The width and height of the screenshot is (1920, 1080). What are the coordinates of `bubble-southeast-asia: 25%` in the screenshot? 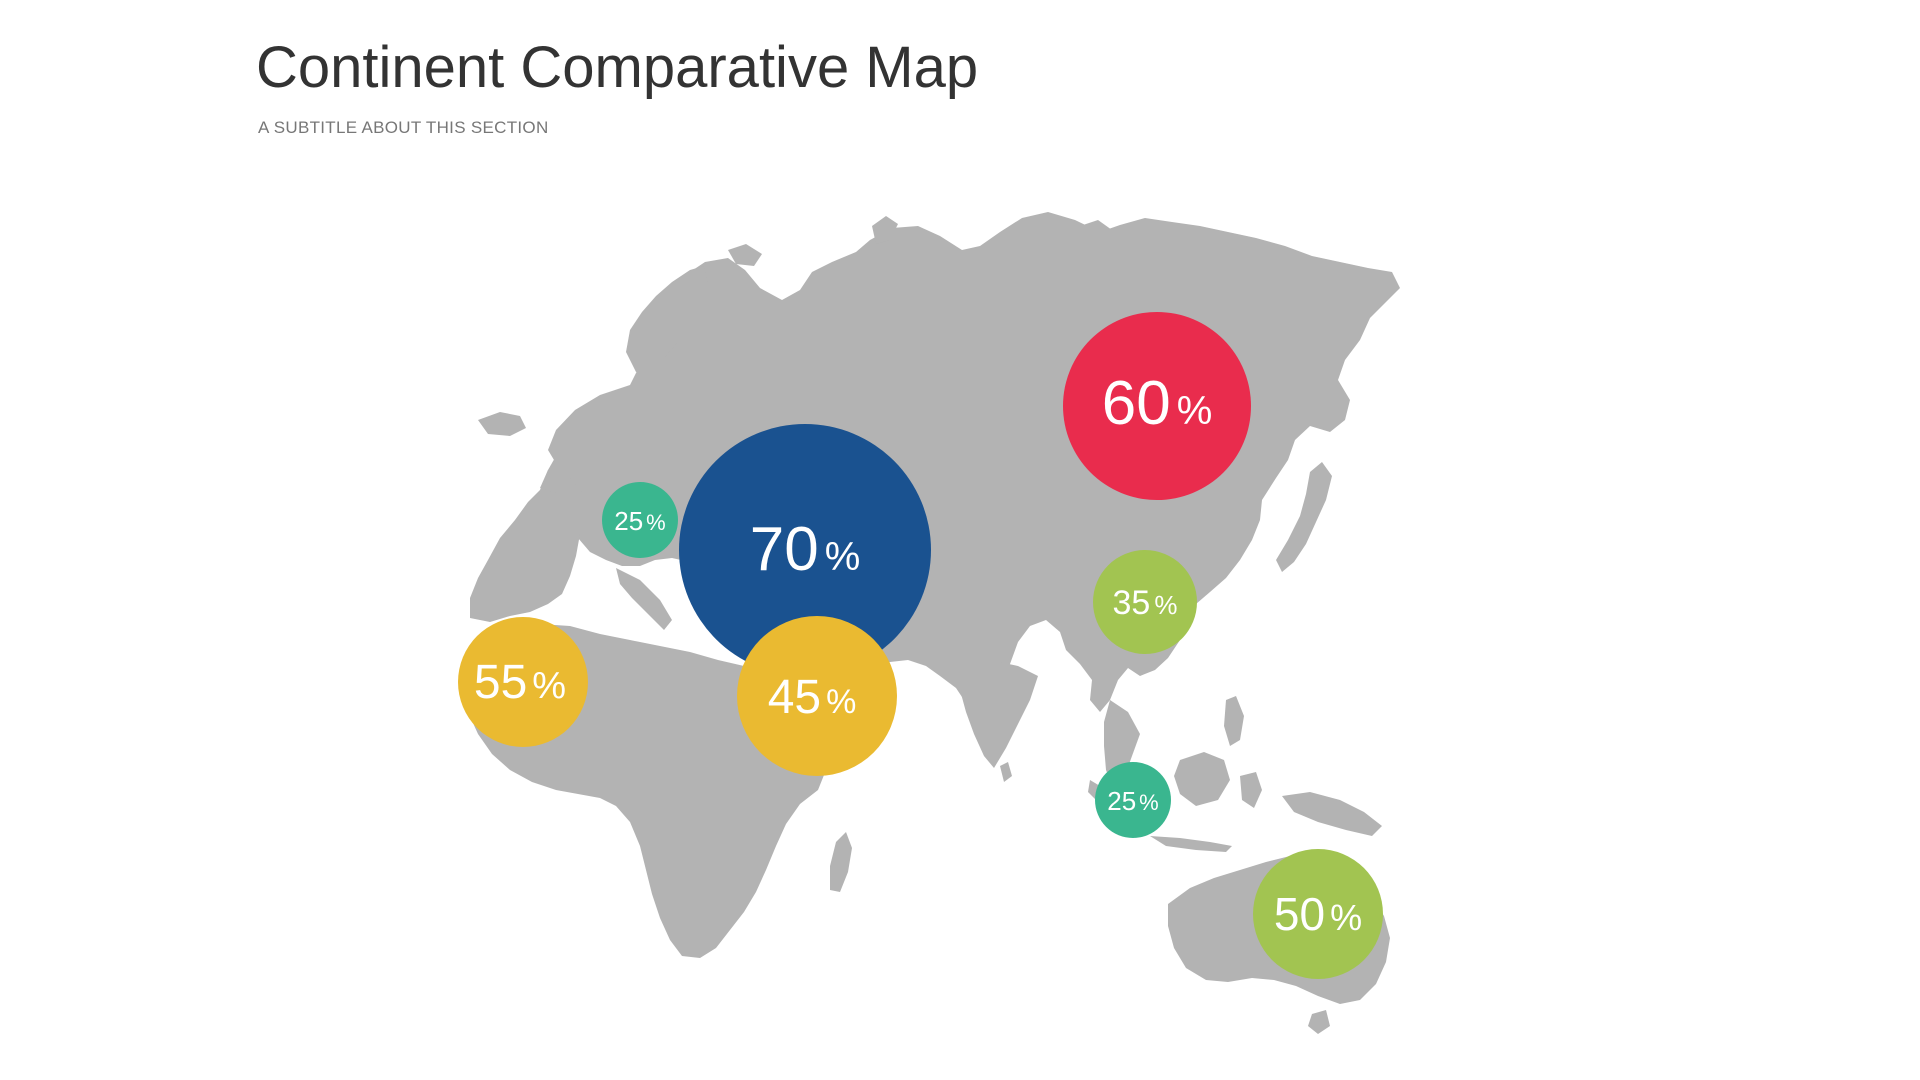 It's located at (1133, 800).